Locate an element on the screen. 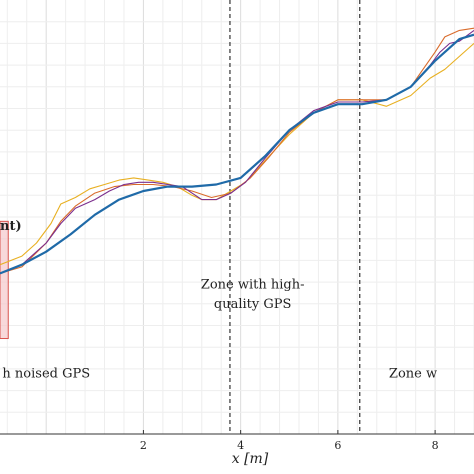 The height and width of the screenshot is (474, 474). x-tick-label: 6 is located at coordinates (337, 445).